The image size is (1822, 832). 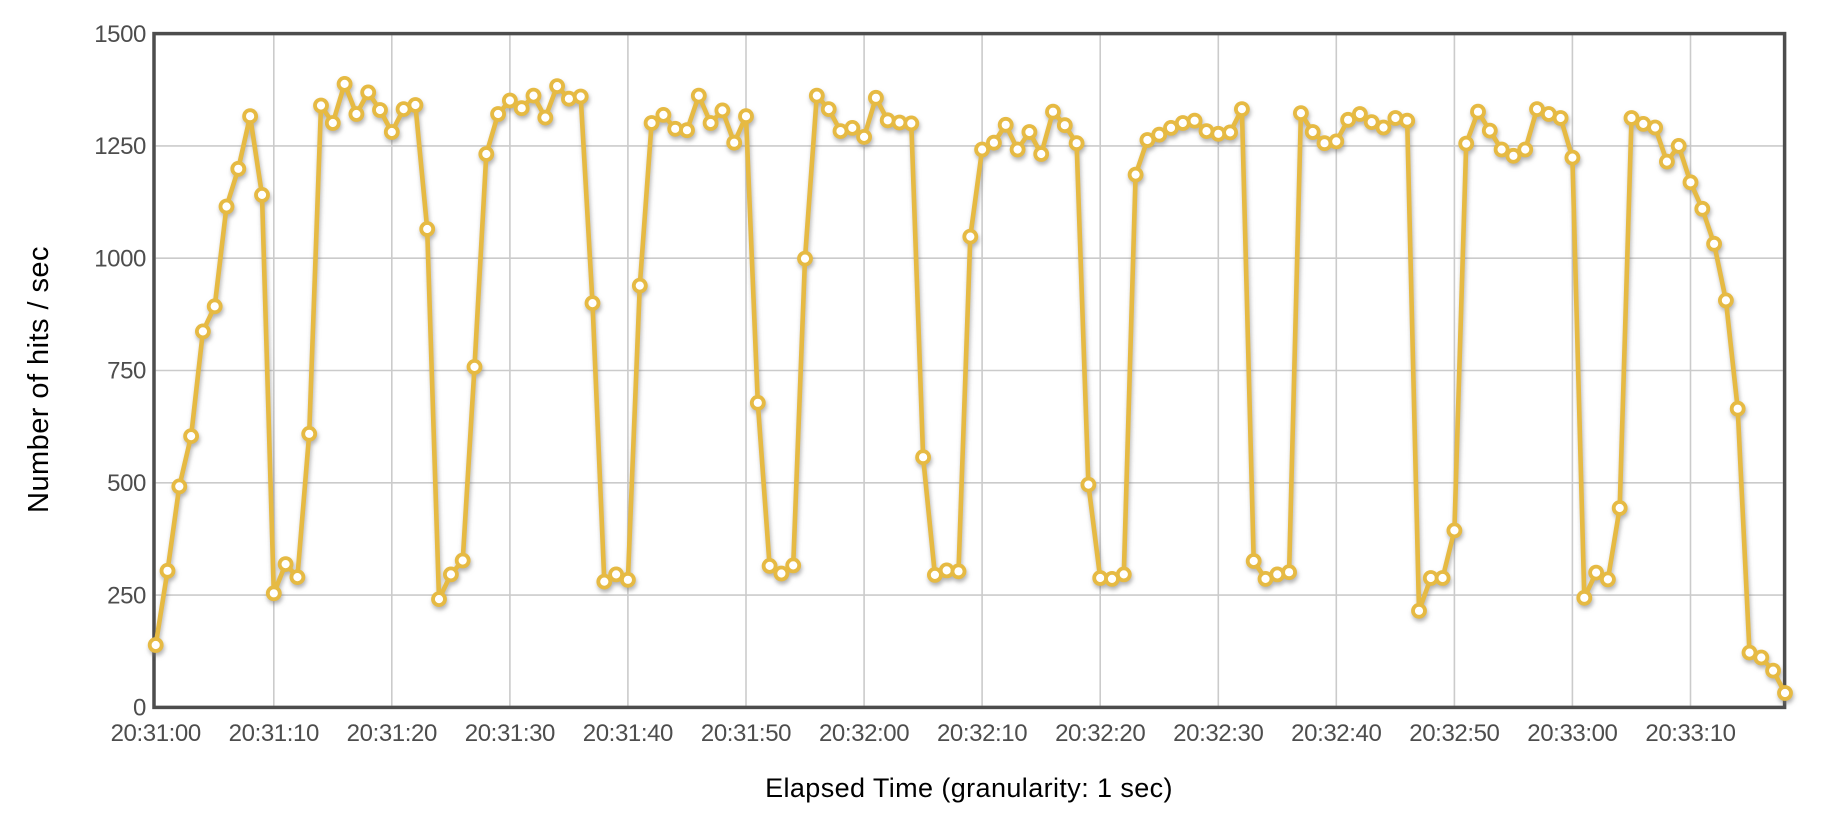 I want to click on svg-text: 1250, so click(x=120, y=146).